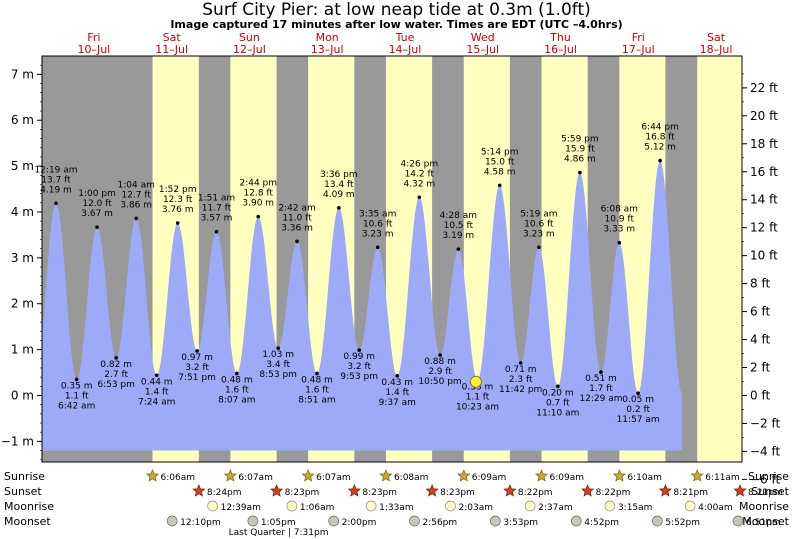  I want to click on low-tide-m-label: 0.48 m, so click(237, 380).